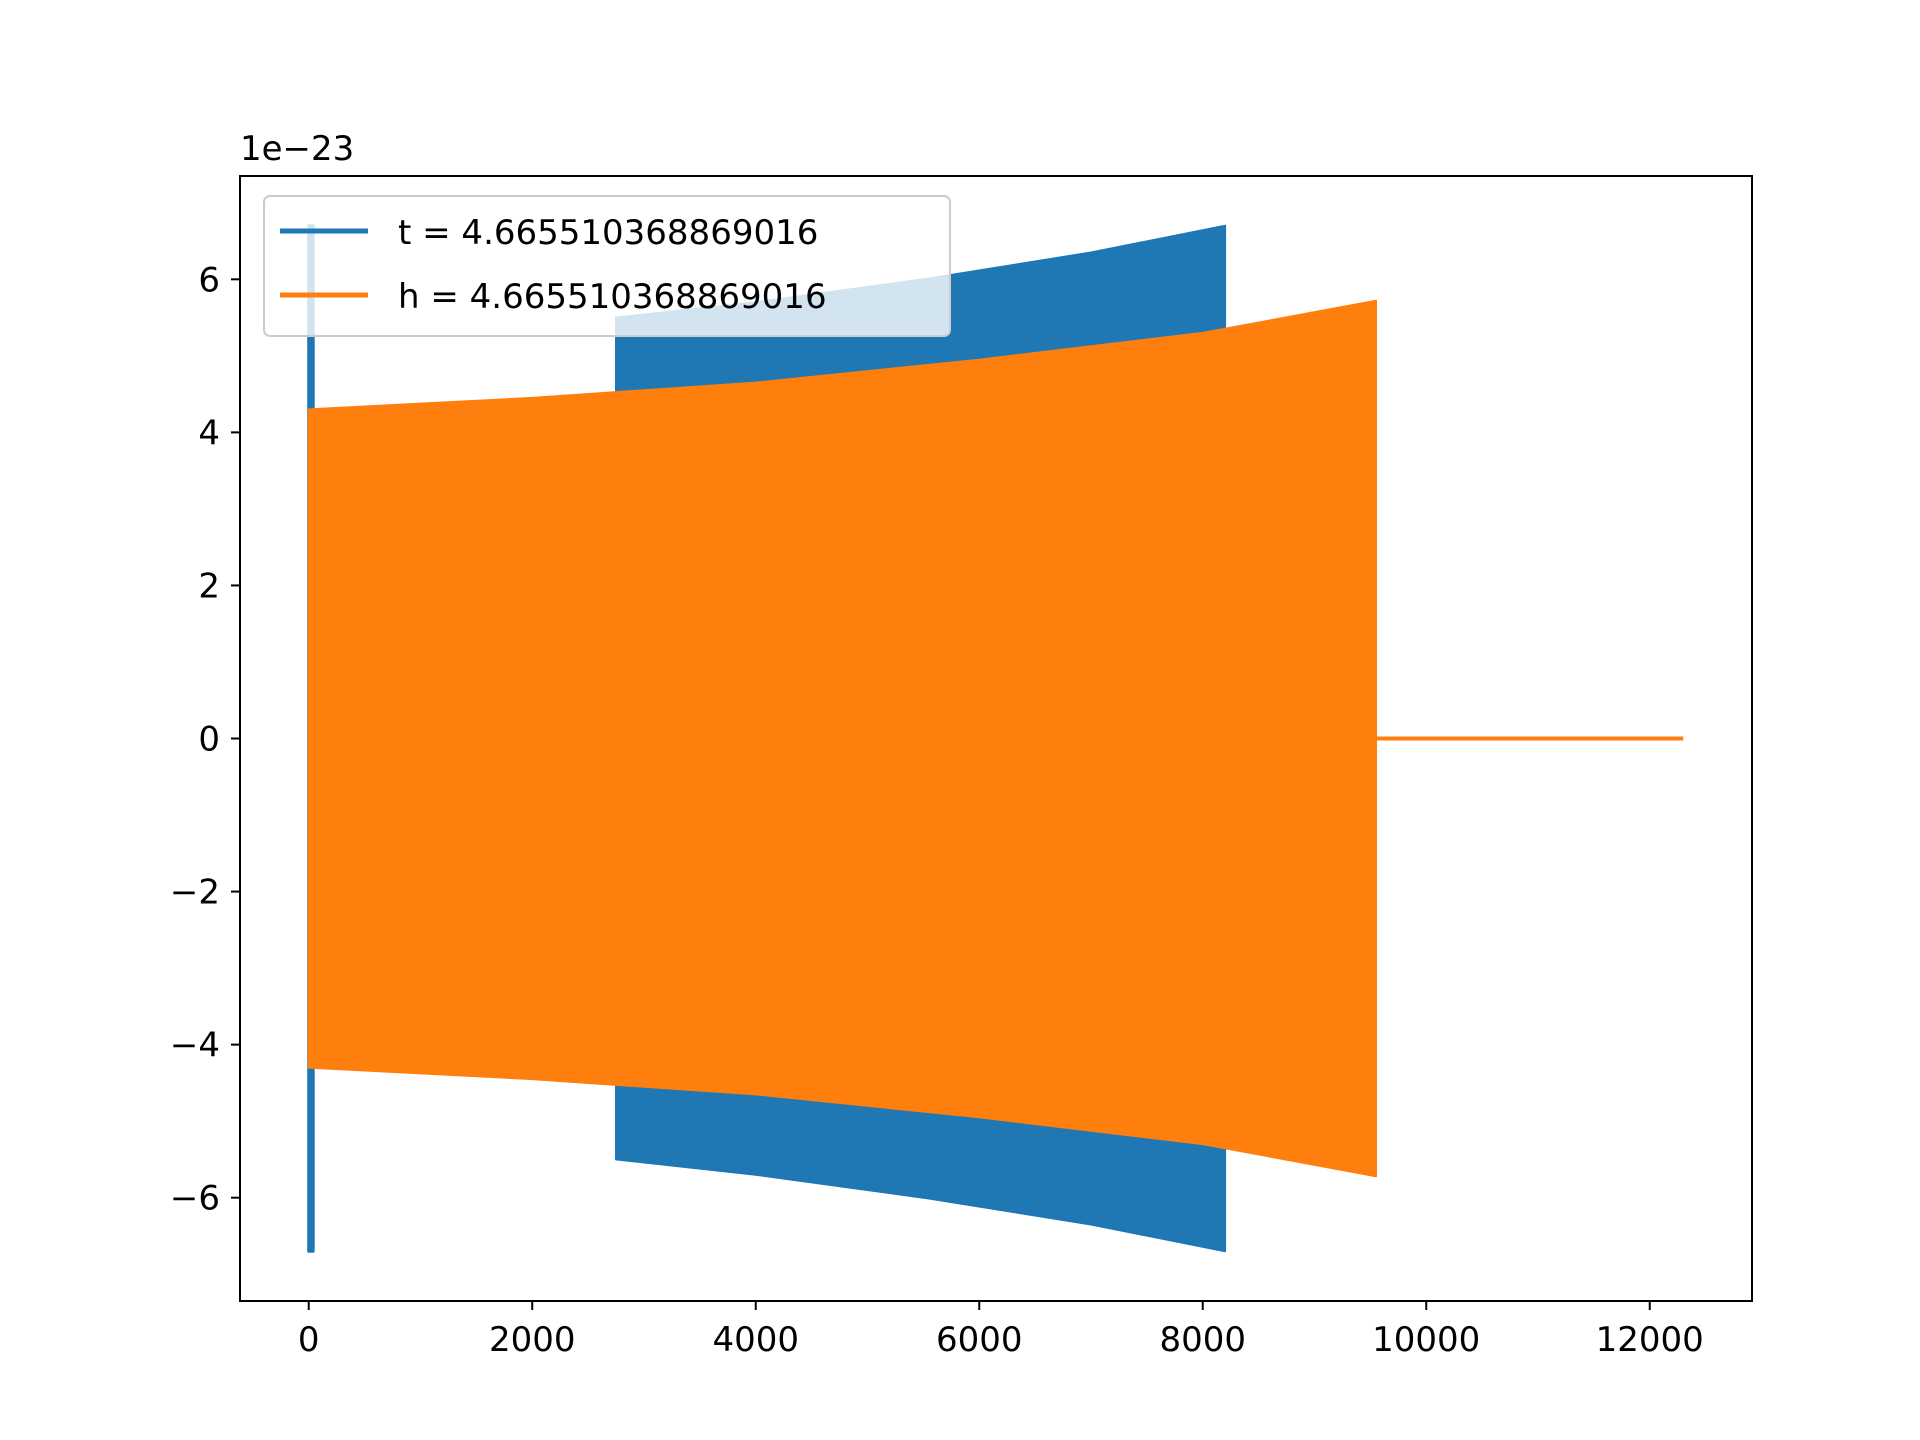 The height and width of the screenshot is (1440, 1920). What do you see at coordinates (209, 280) in the screenshot?
I see `y-tick-label: 6` at bounding box center [209, 280].